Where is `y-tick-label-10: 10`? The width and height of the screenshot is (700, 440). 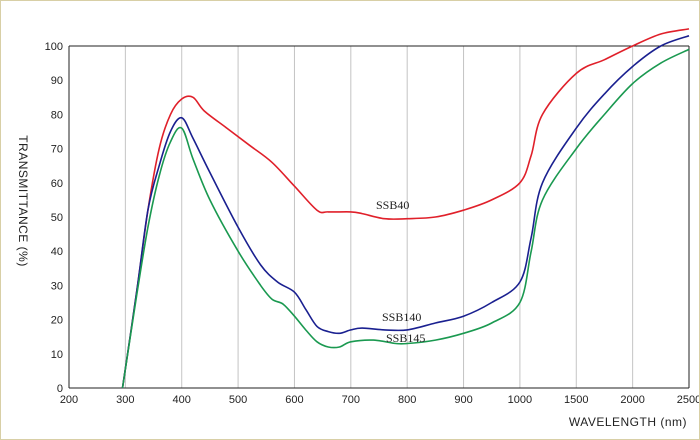
y-tick-label-10: 10 is located at coordinates (57, 355).